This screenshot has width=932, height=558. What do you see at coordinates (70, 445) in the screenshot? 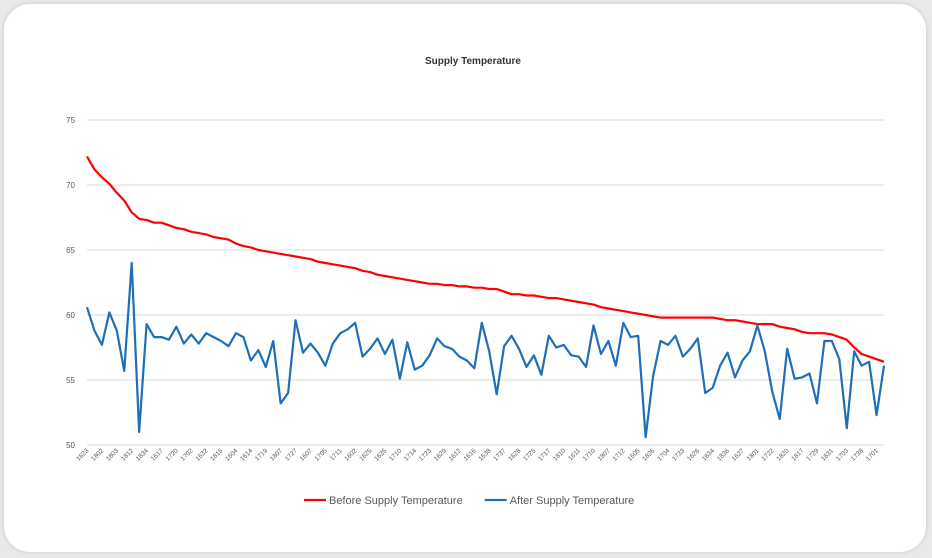
I see `y-tick-label: 50` at bounding box center [70, 445].